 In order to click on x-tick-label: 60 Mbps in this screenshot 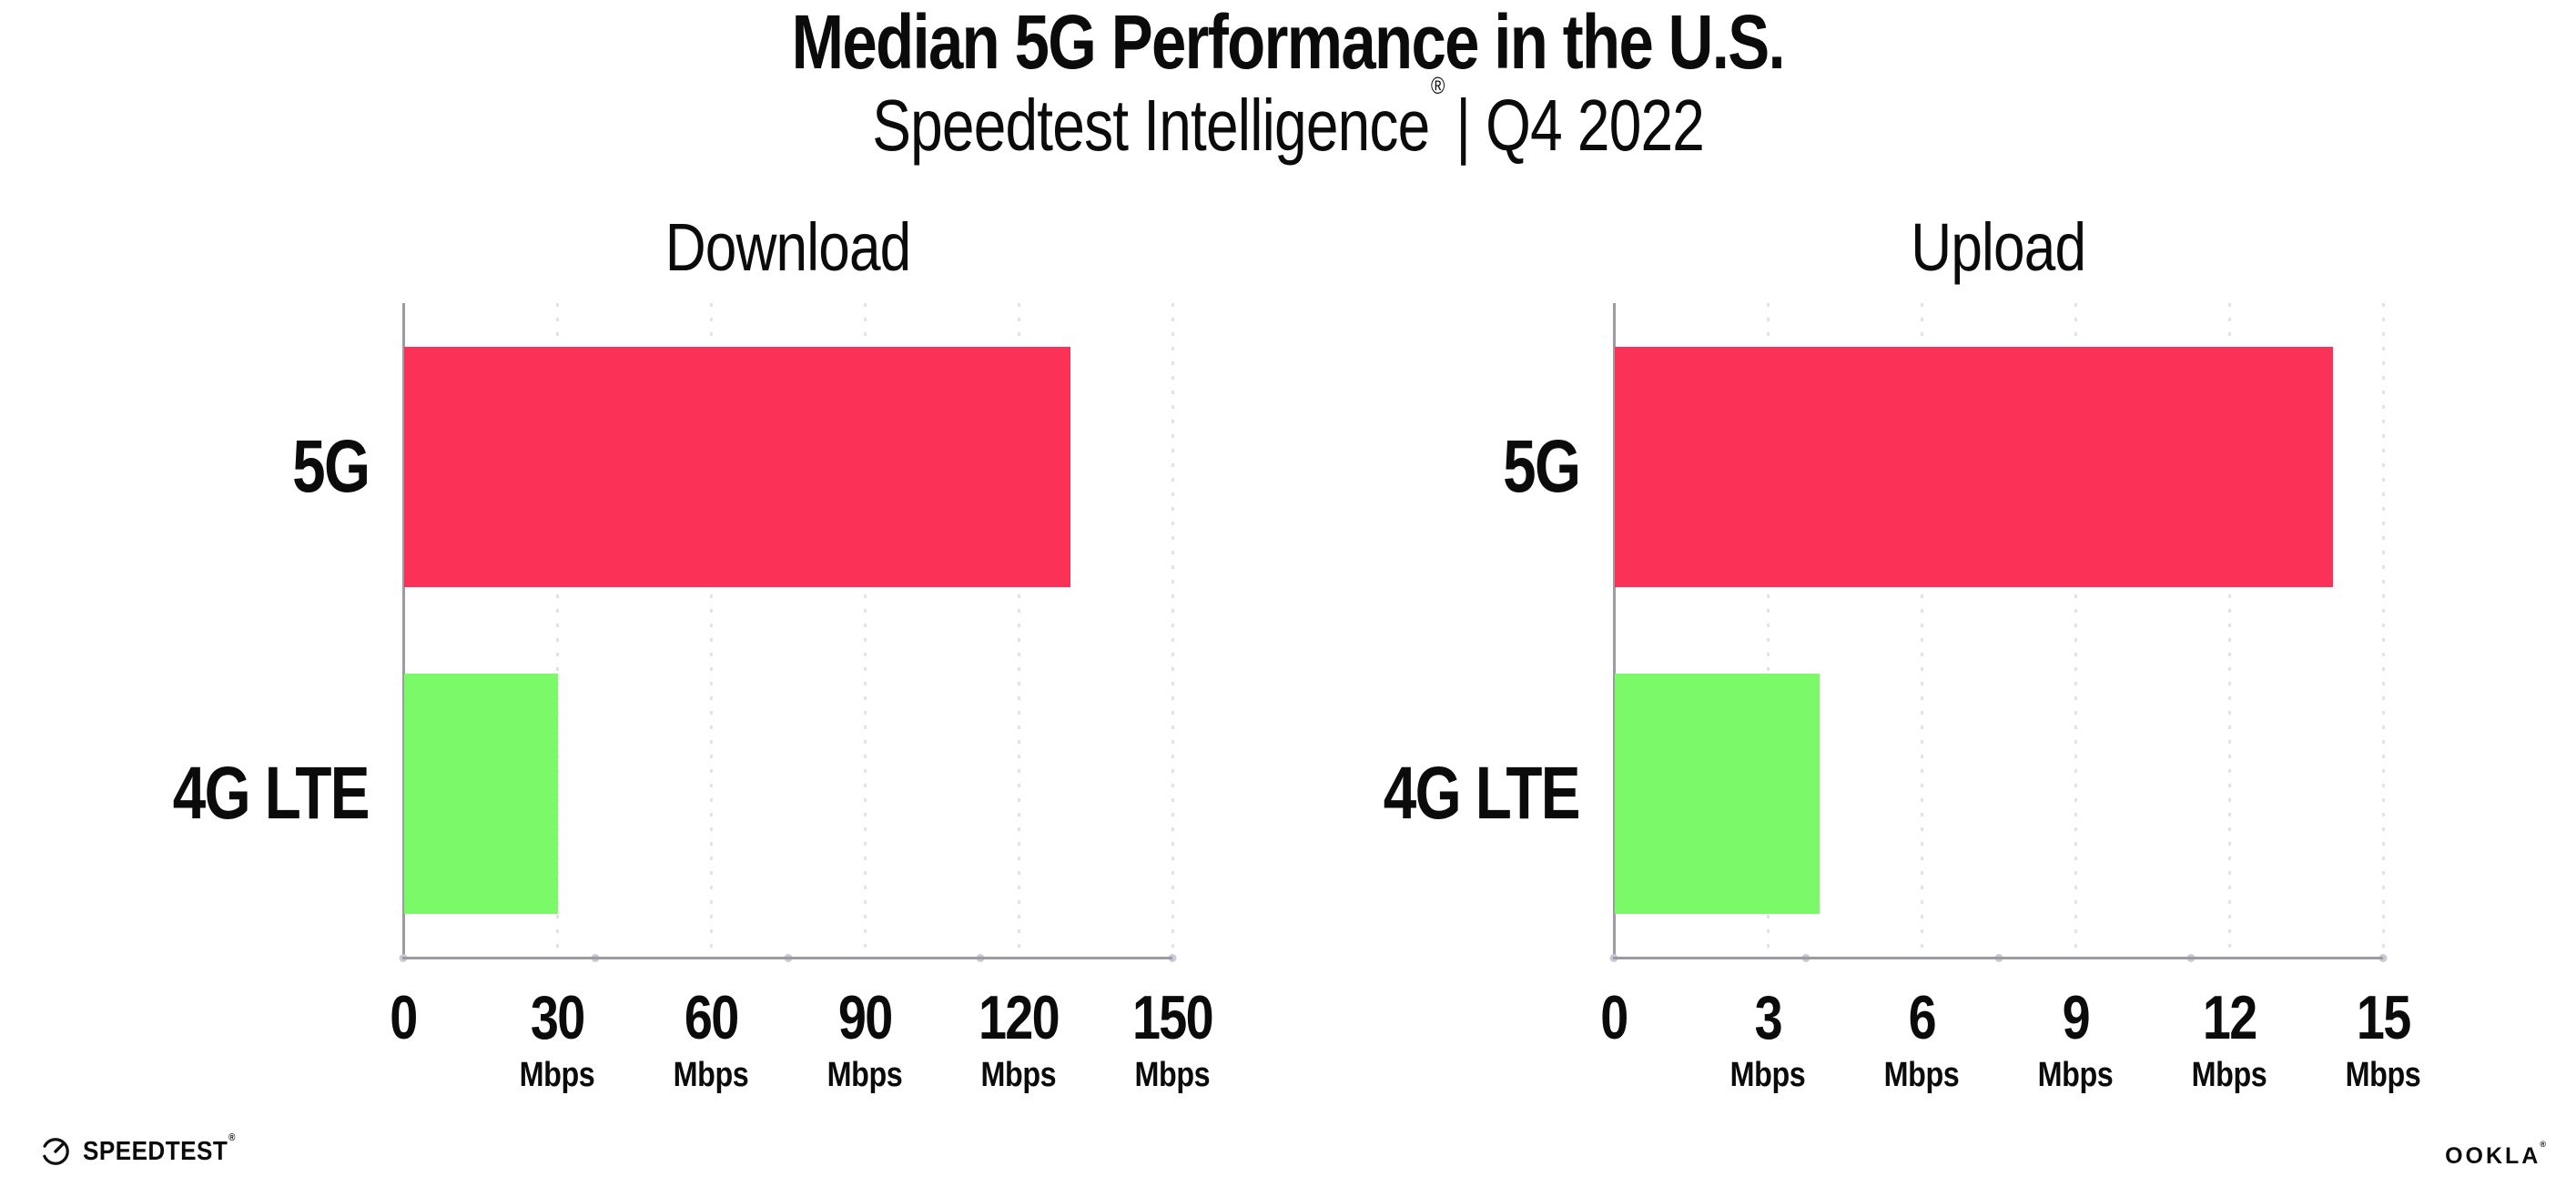, I will do `click(710, 1040)`.